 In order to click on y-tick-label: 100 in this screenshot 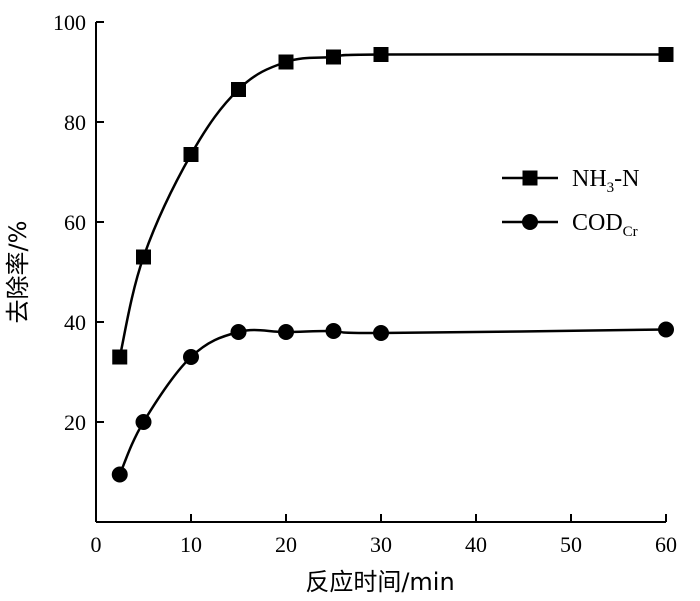, I will do `click(69, 22)`.